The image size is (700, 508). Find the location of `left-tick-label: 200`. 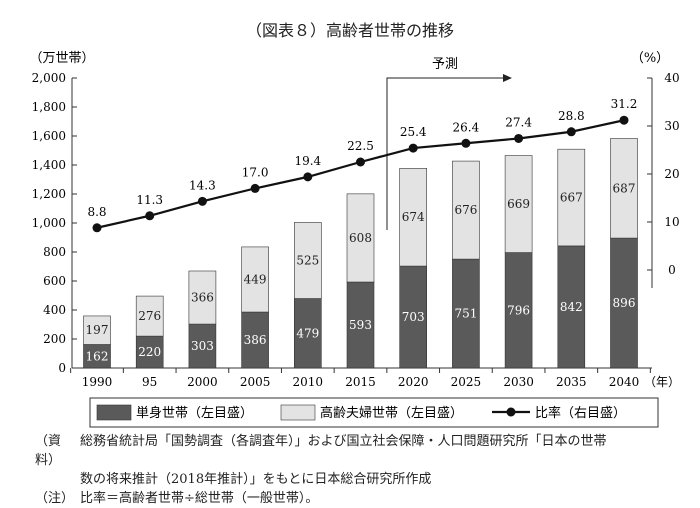

left-tick-label: 200 is located at coordinates (54, 339).